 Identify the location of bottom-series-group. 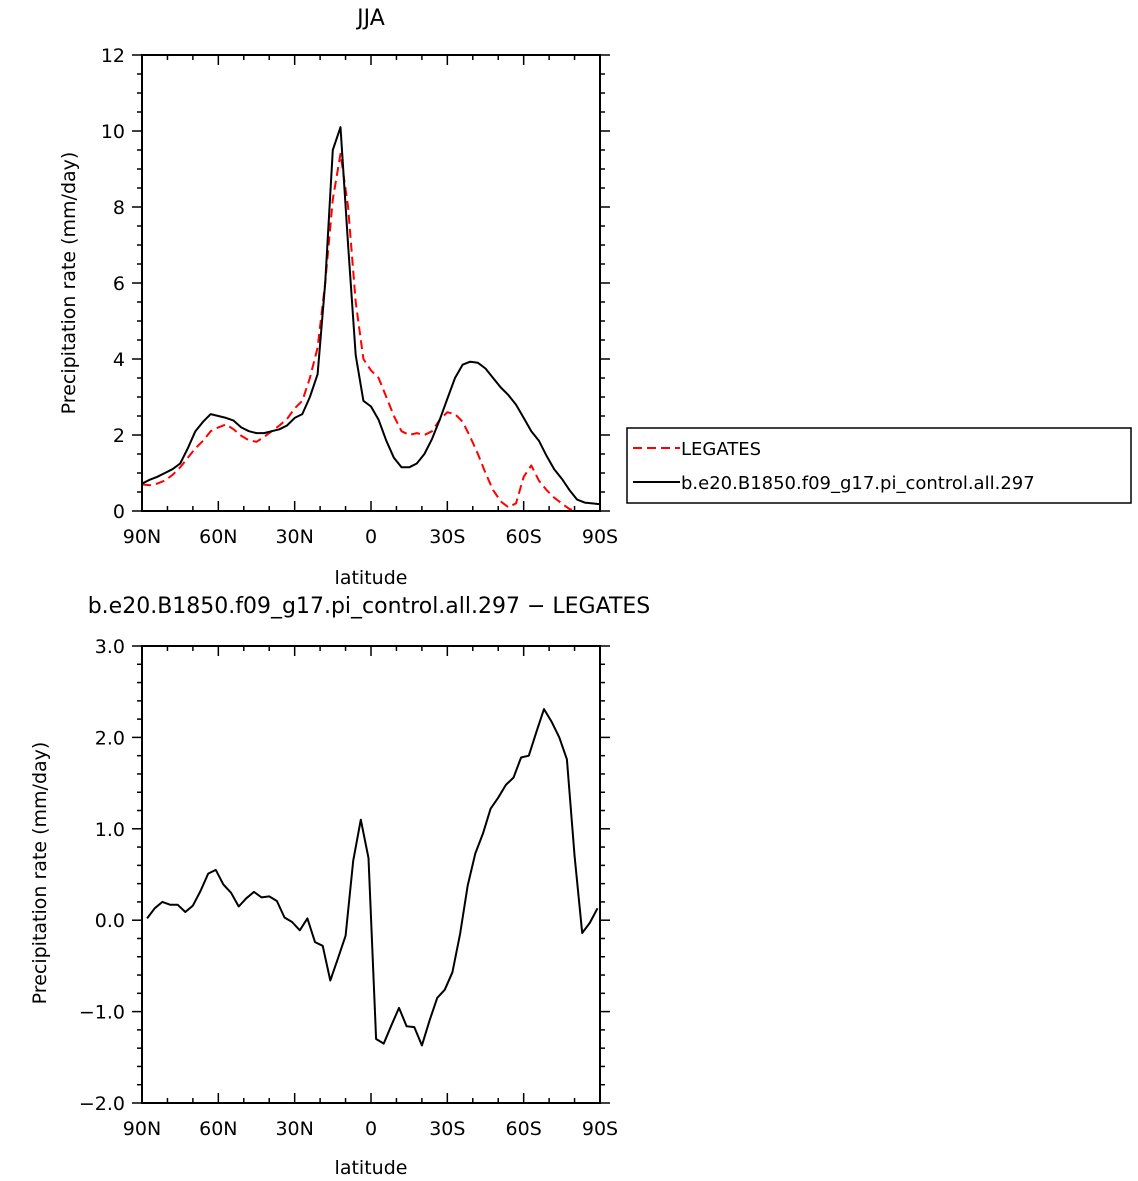
(372, 877).